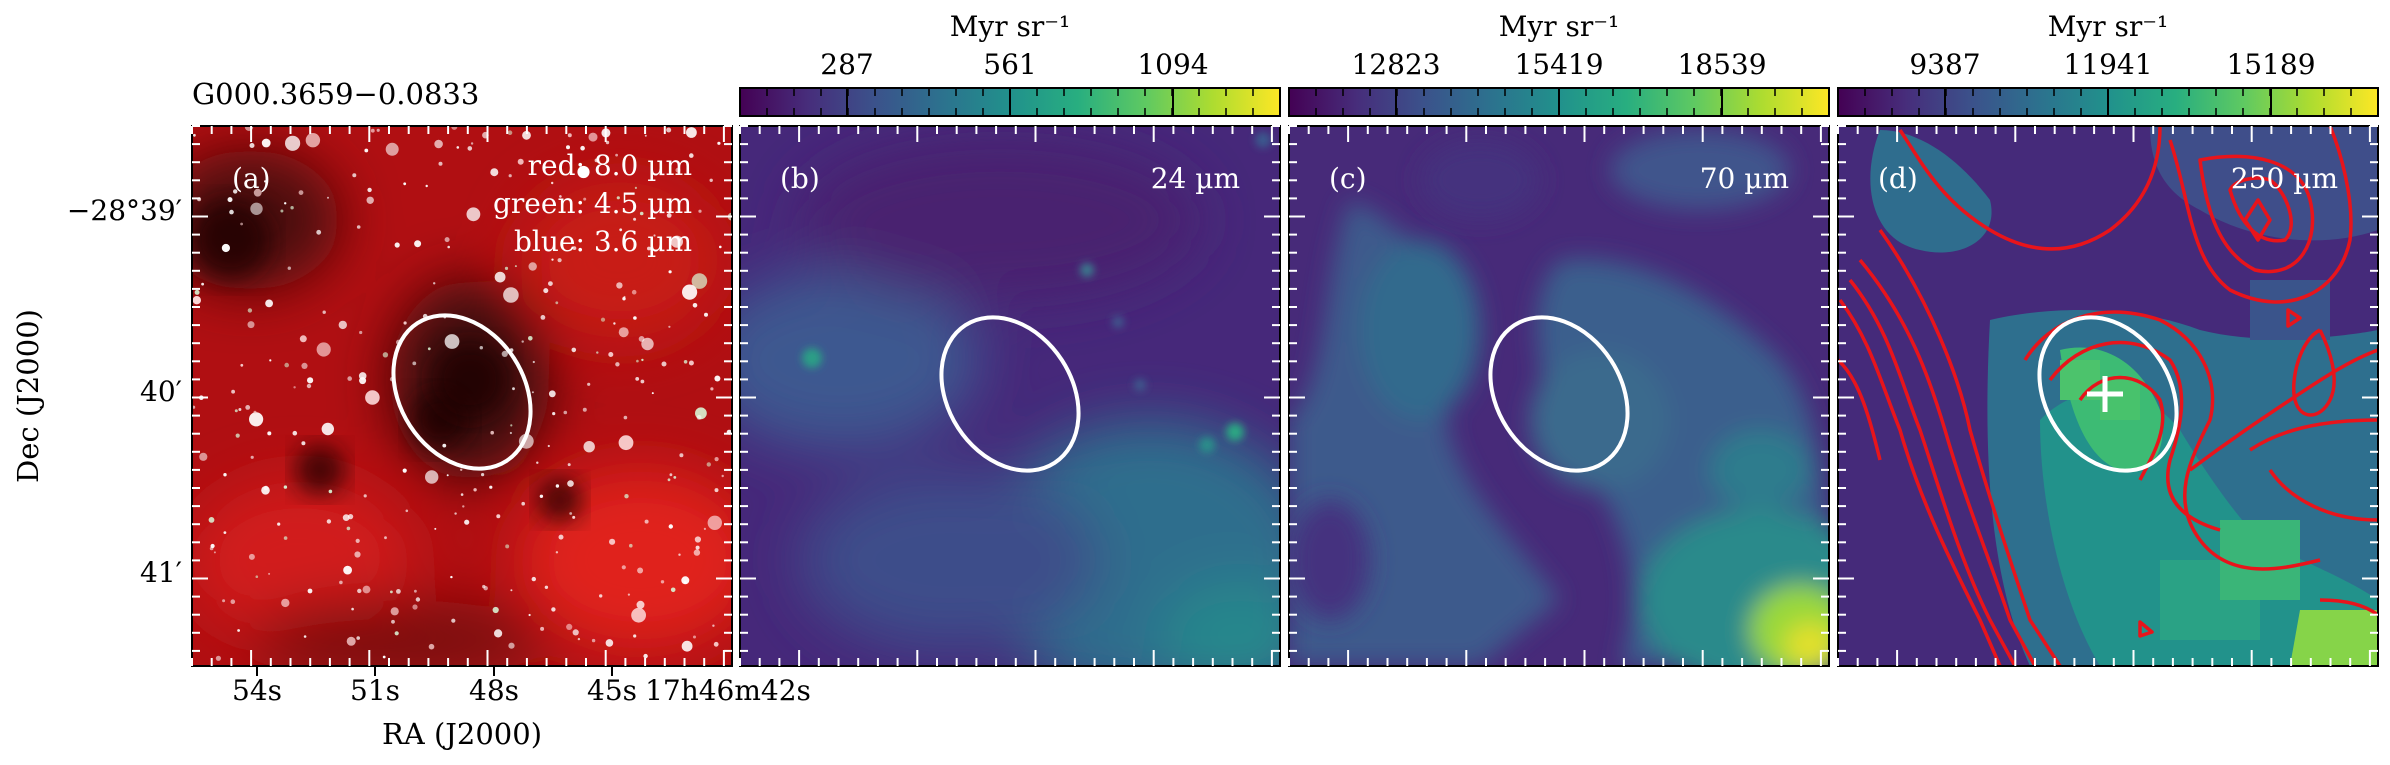 The image size is (2390, 765). Describe the element at coordinates (161, 391) in the screenshot. I see `y-tick-label-2: 40′` at that location.